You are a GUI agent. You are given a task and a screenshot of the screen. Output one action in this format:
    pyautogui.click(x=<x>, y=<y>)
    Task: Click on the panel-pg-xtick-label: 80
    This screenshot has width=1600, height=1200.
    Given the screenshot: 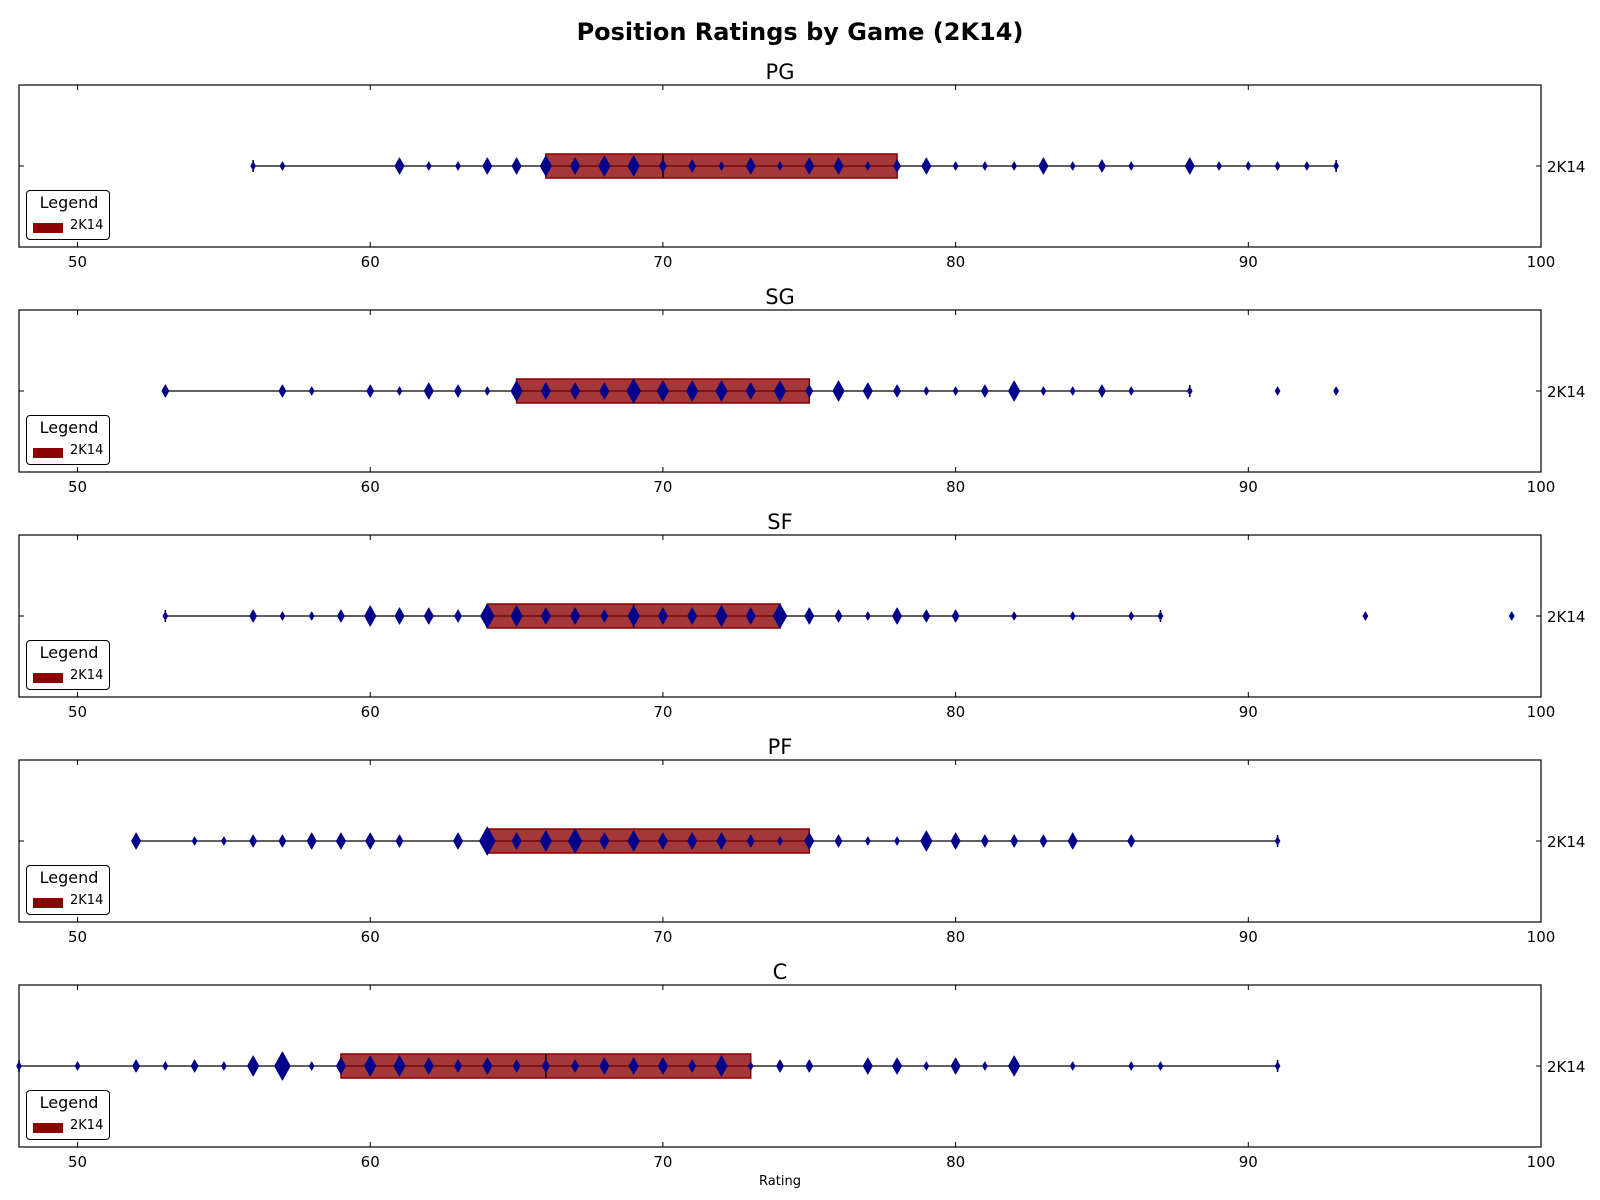 What is the action you would take?
    pyautogui.click(x=955, y=262)
    